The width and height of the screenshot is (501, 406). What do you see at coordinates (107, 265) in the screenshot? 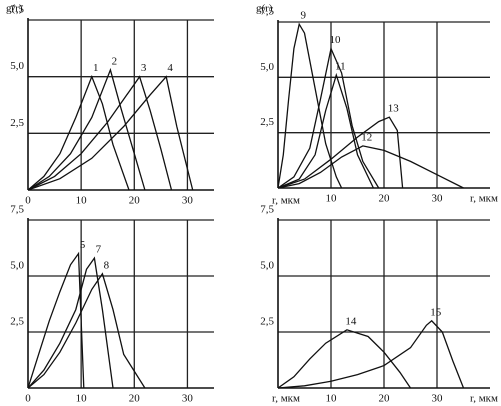
I see `curve-label: 8` at bounding box center [107, 265].